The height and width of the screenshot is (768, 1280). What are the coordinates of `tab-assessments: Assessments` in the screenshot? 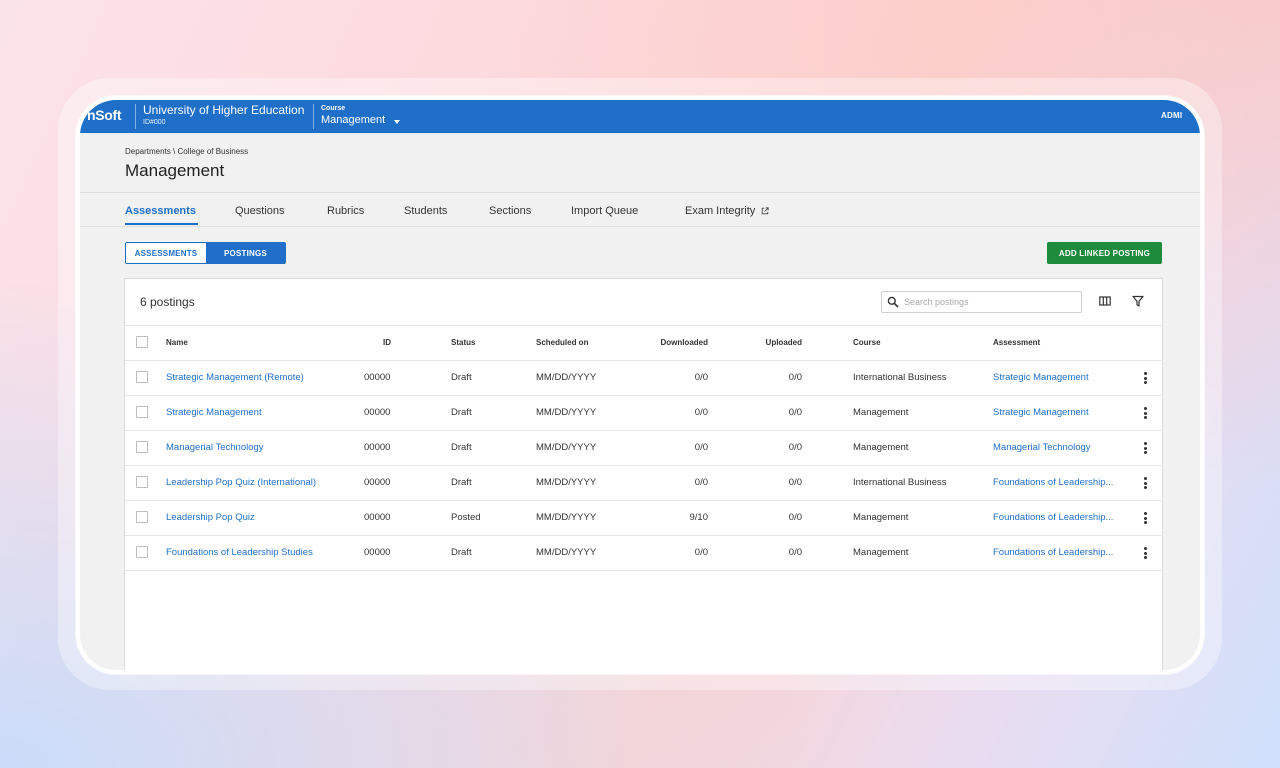 It's located at (160, 211).